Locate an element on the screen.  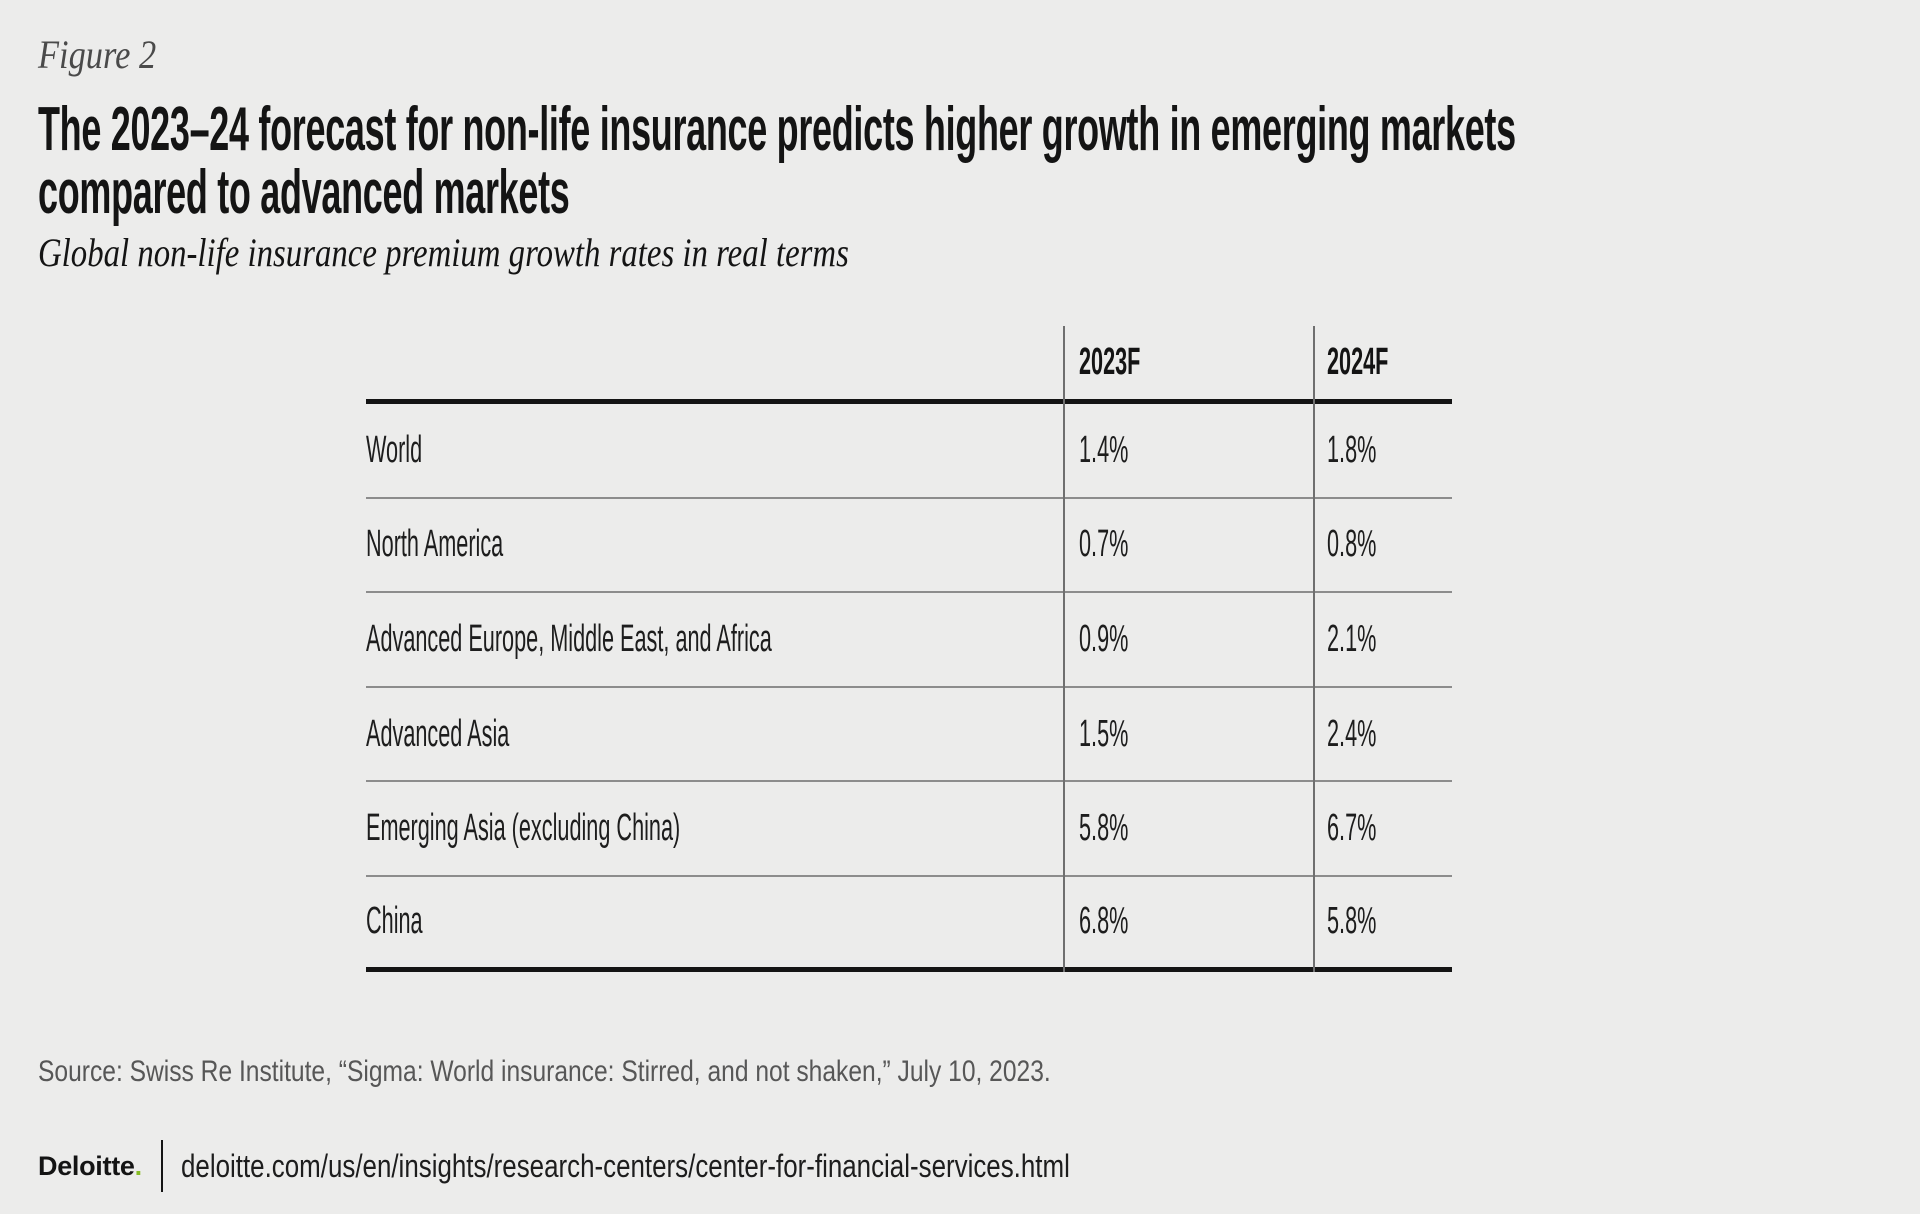
table-row: World 1.4% 1.8% is located at coordinates (909, 451).